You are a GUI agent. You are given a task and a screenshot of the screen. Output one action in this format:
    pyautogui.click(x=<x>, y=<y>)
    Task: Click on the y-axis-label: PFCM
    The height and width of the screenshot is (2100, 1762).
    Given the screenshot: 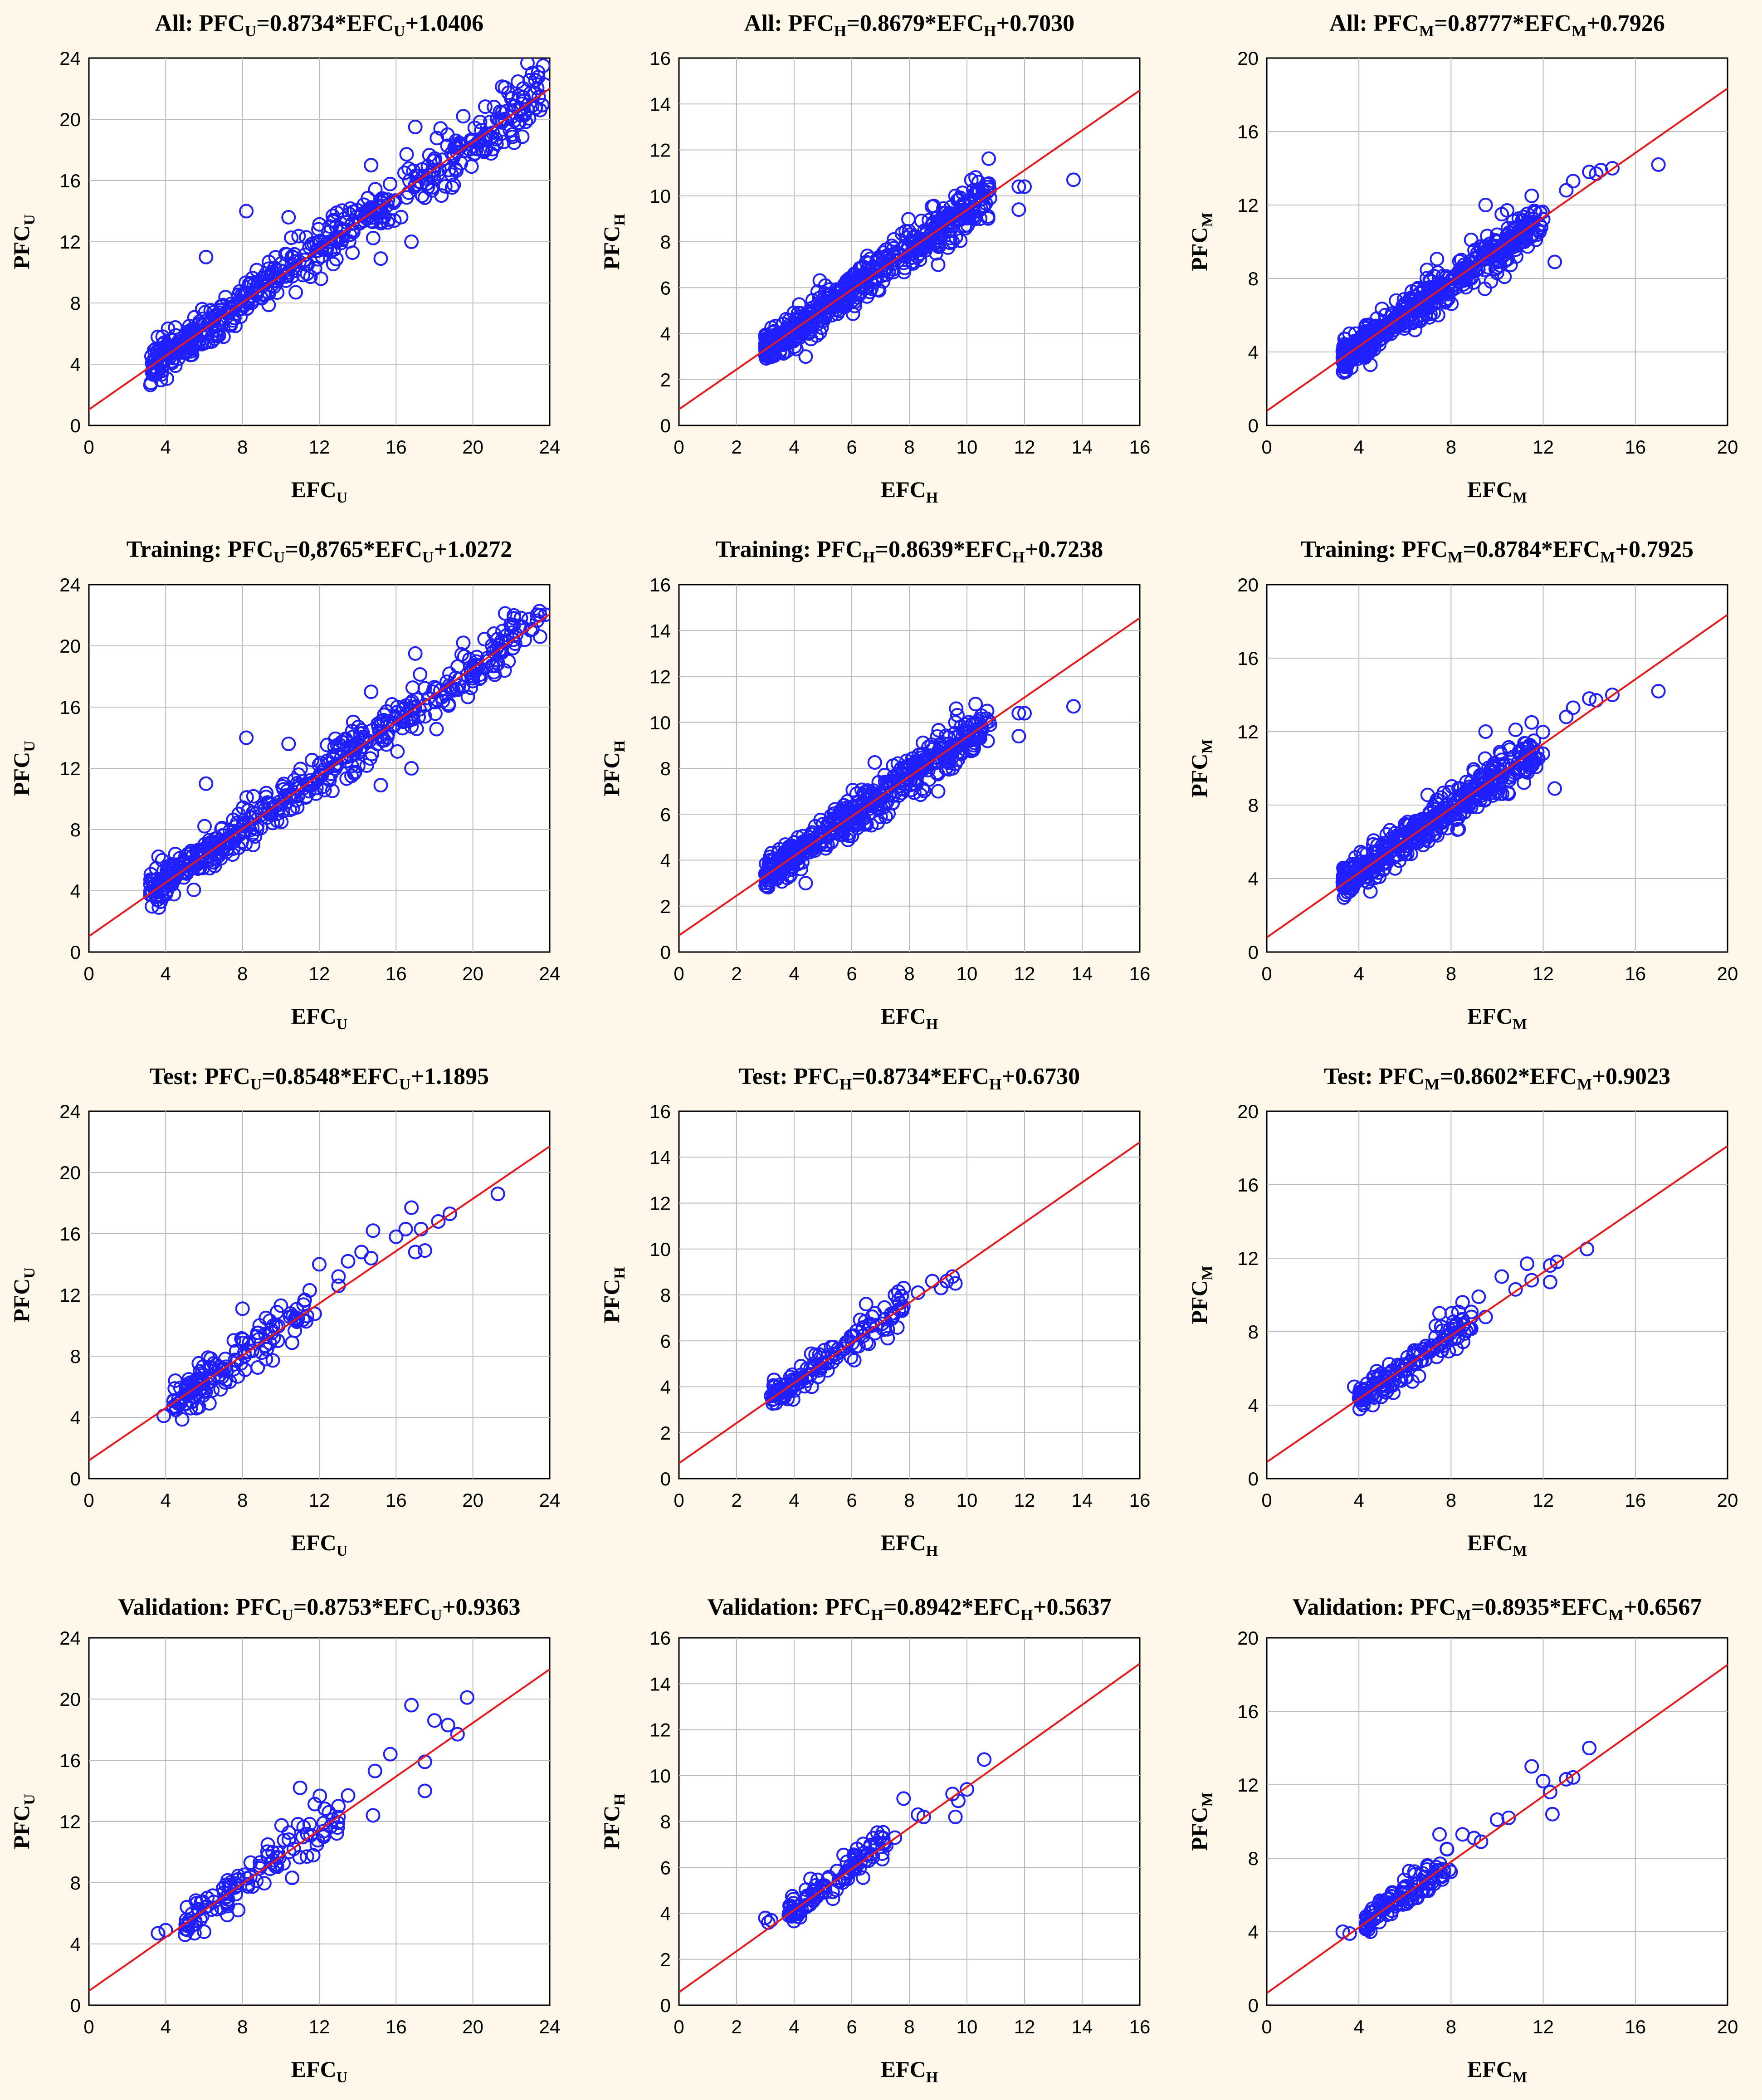 What is the action you would take?
    pyautogui.click(x=1201, y=768)
    